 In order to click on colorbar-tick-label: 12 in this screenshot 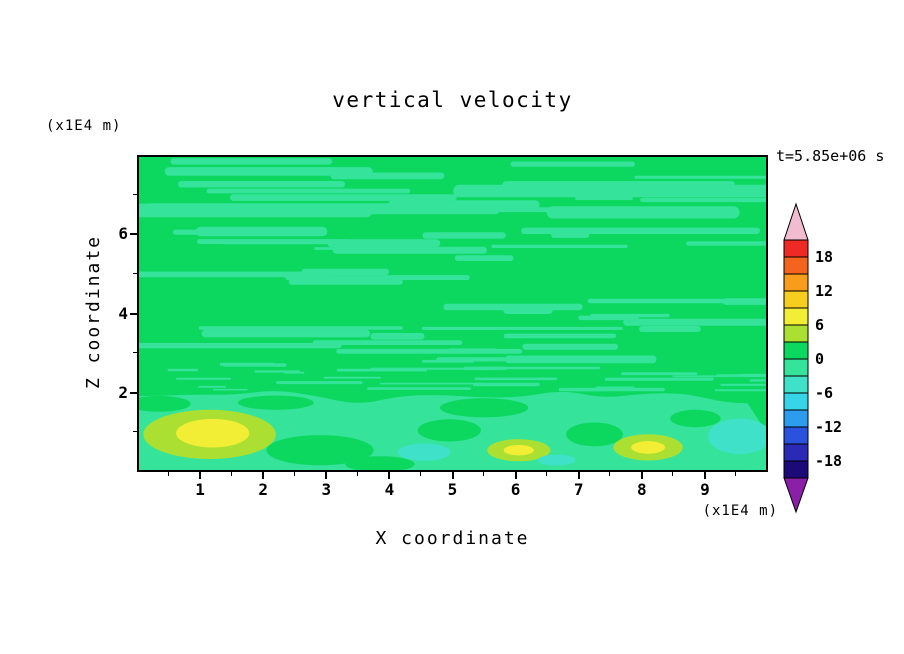, I will do `click(824, 291)`.